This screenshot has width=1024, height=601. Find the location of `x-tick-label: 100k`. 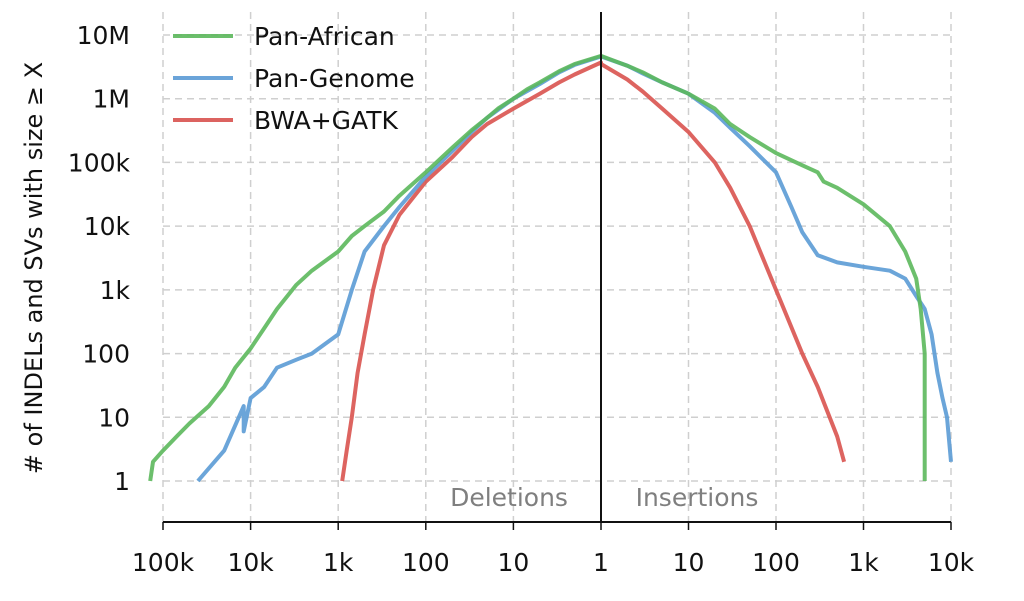

x-tick-label: 100k is located at coordinates (163, 562).